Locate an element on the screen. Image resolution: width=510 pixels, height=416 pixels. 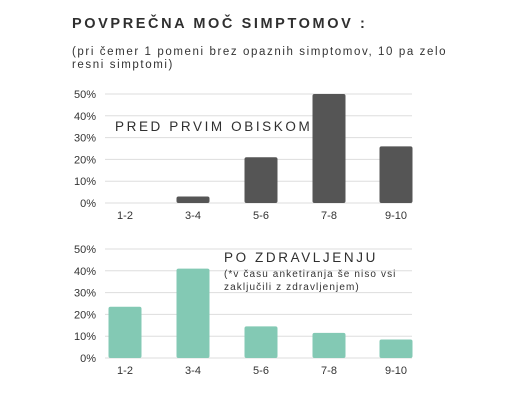
chart-note-line-1: (*v času anketiranja še niso vsi is located at coordinates (310, 274).